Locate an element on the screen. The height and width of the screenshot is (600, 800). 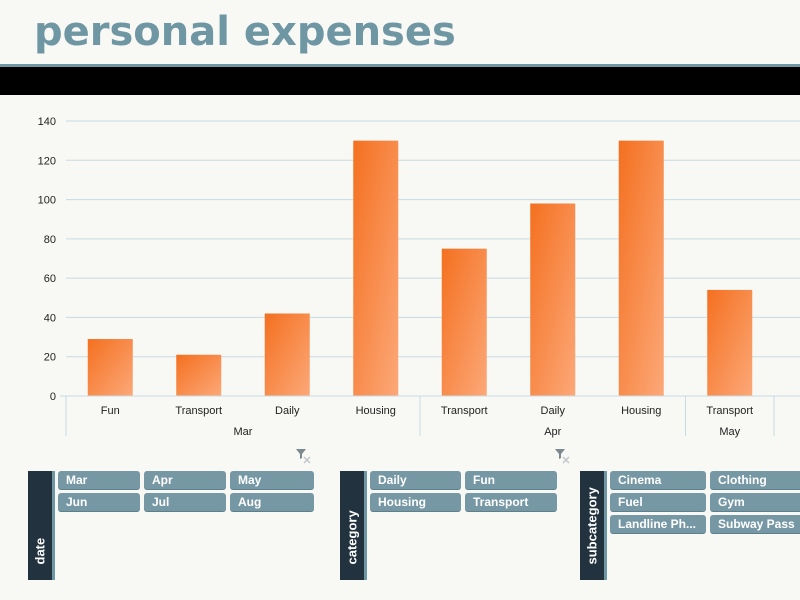
title-band is located at coordinates (400, 81).